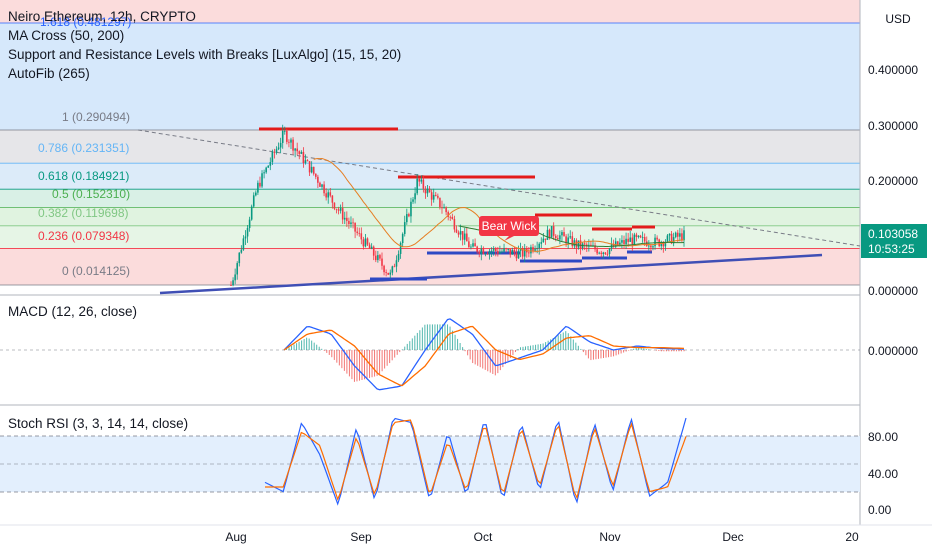 This screenshot has height=550, width=932. I want to click on stoch-tick: 80.00, so click(883, 437).